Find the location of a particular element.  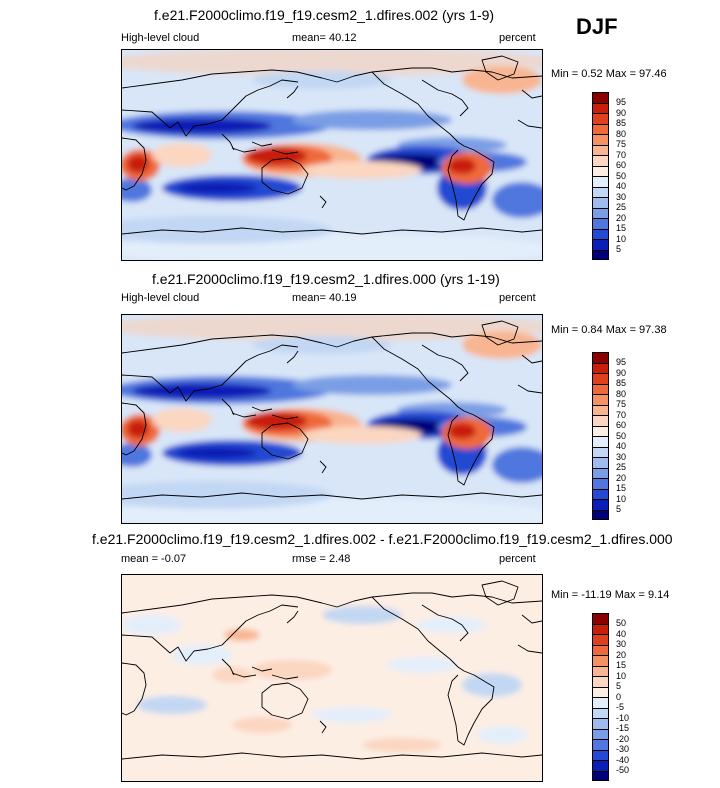

colorbar-tick-label: -50 is located at coordinates (623, 770).